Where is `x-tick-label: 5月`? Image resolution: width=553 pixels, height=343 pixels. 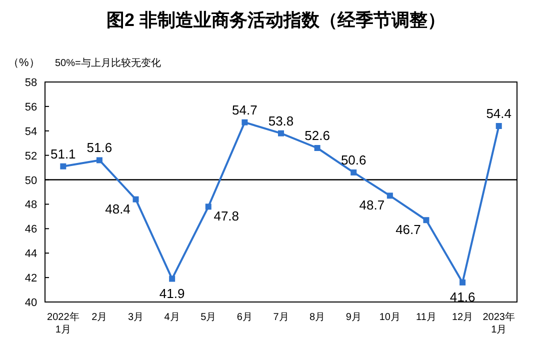
x-tick-label: 5月 is located at coordinates (208, 317).